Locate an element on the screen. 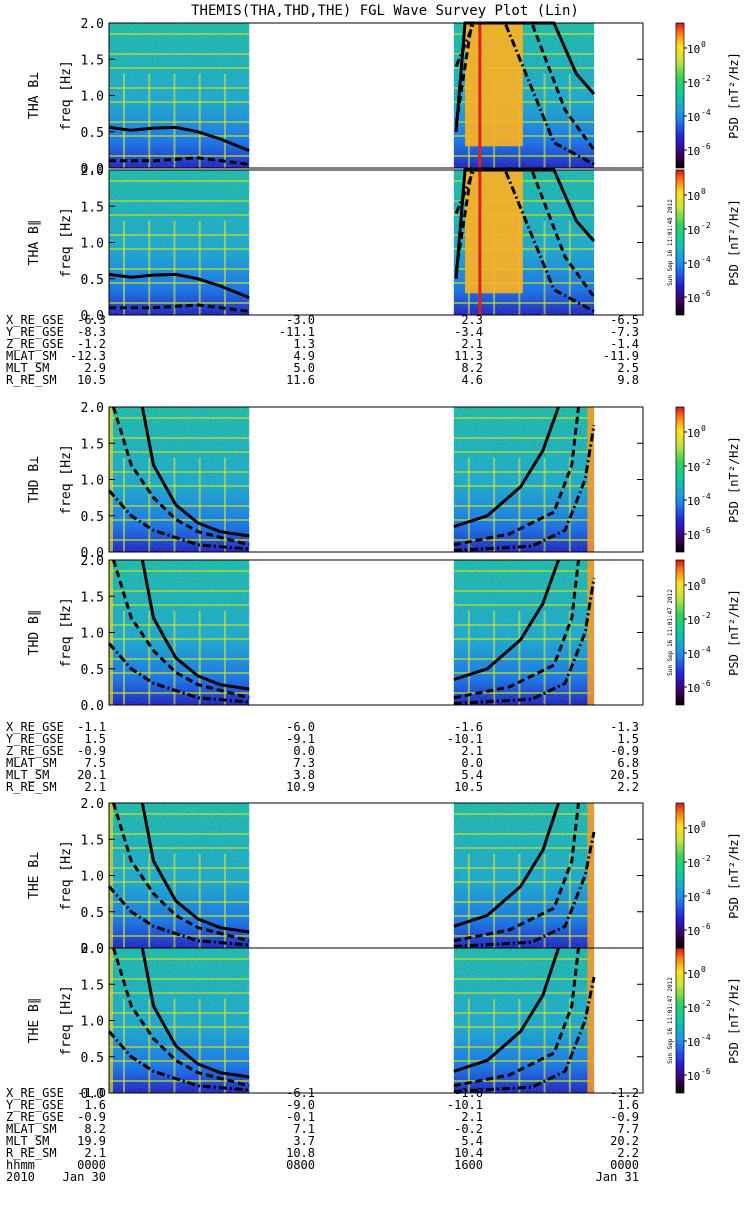 This screenshot has width=750, height=1205. ephem-value: 7.3 is located at coordinates (304, 763).